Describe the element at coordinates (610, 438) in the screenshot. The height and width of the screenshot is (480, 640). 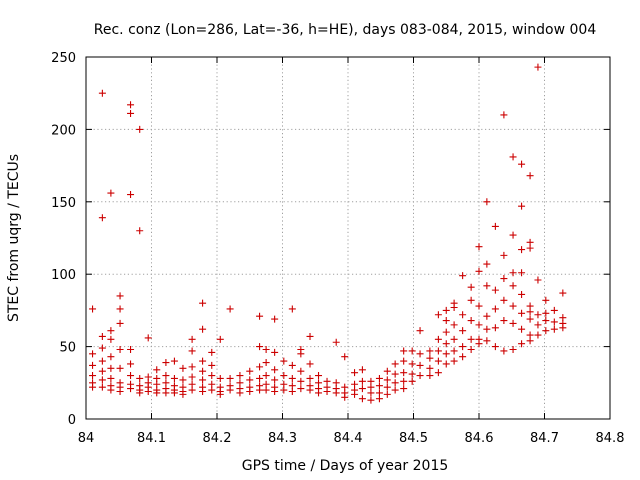
I see `x-tick-label: 84.8` at that location.